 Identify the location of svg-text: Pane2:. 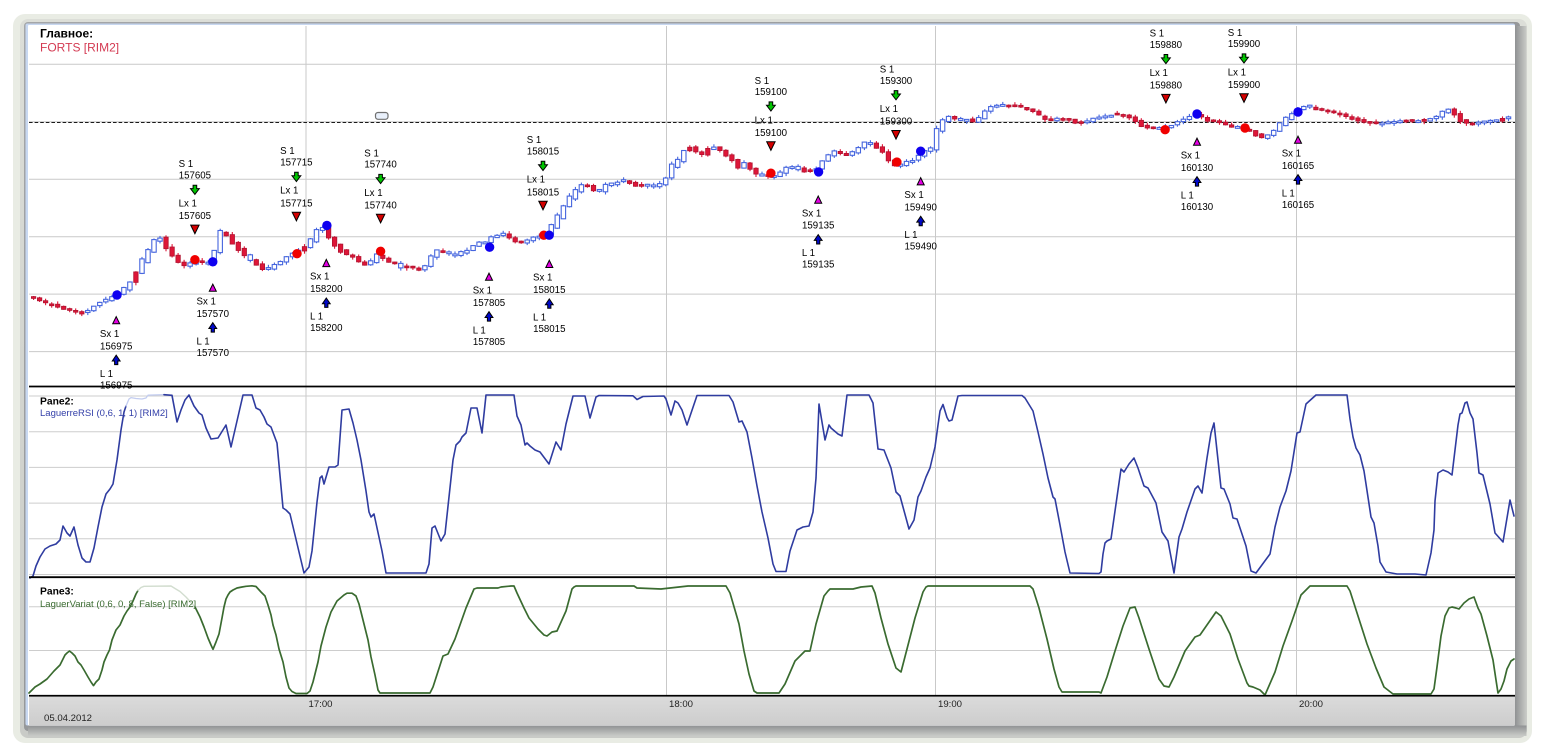
(57, 401).